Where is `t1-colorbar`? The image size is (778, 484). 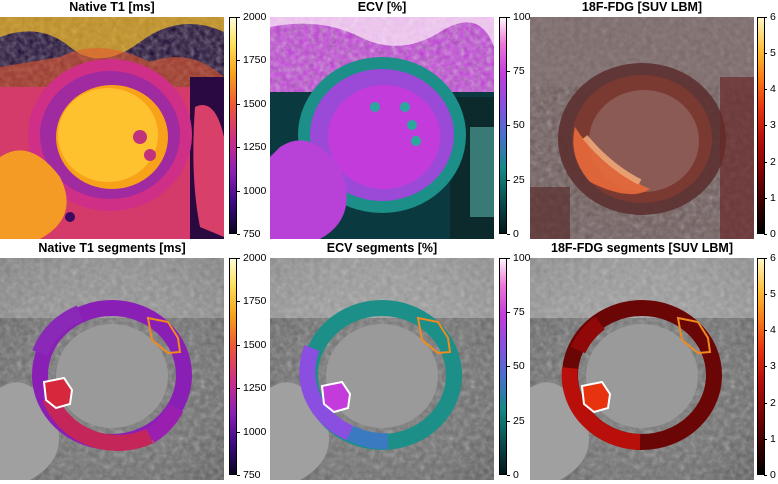 t1-colorbar is located at coordinates (233, 125).